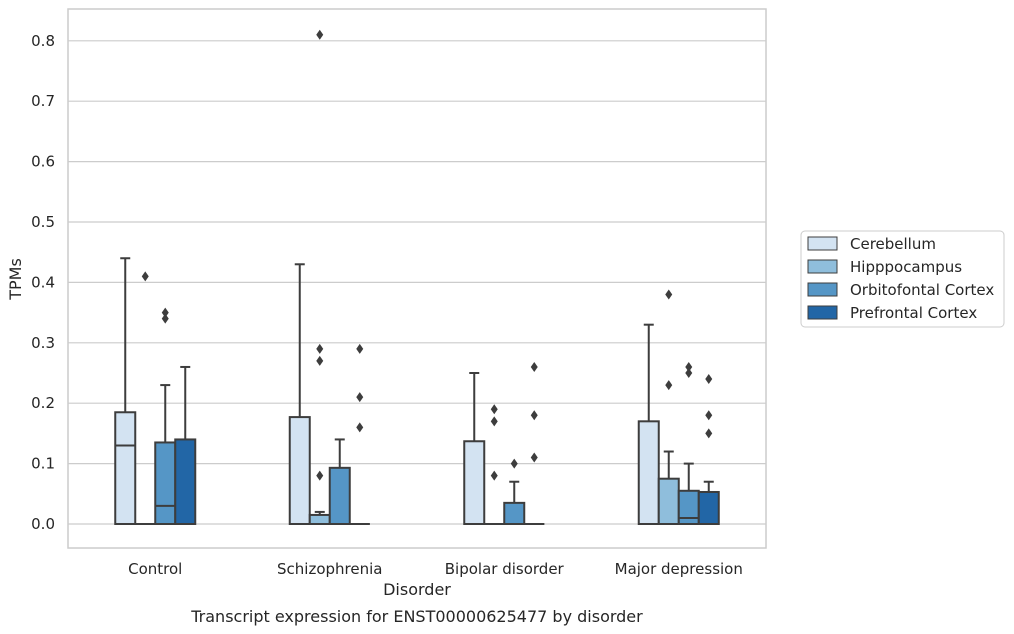 This screenshot has height=634, width=1014. Describe the element at coordinates (43, 41) in the screenshot. I see `y-tick-label: 0.8` at that location.